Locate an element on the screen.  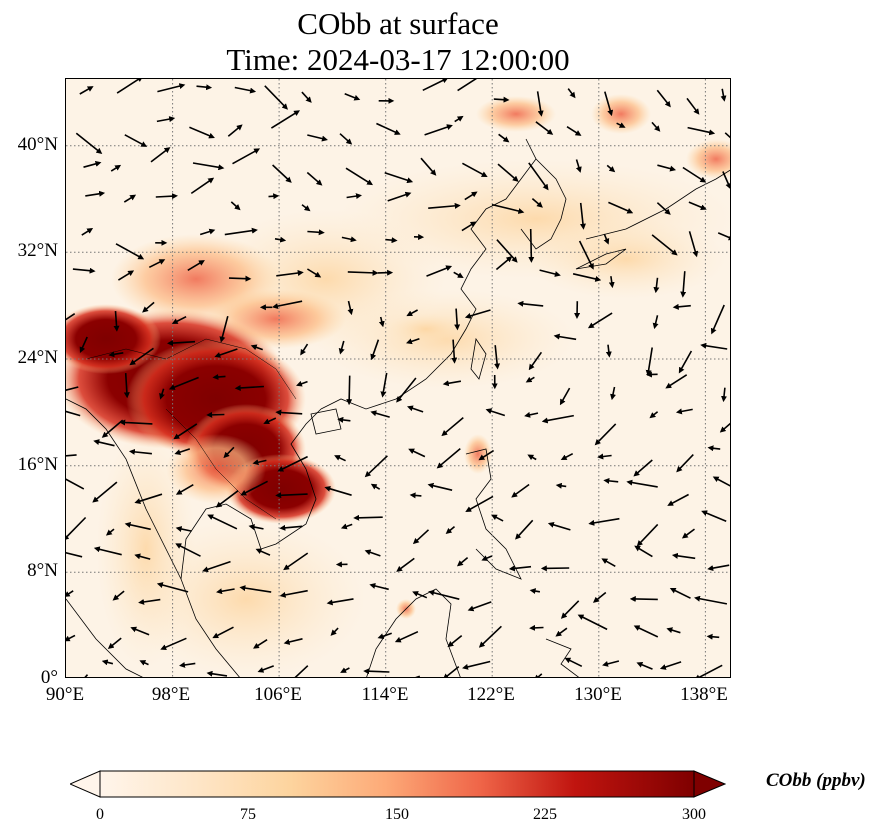
colorbar-tick-label: 150 is located at coordinates (397, 814).